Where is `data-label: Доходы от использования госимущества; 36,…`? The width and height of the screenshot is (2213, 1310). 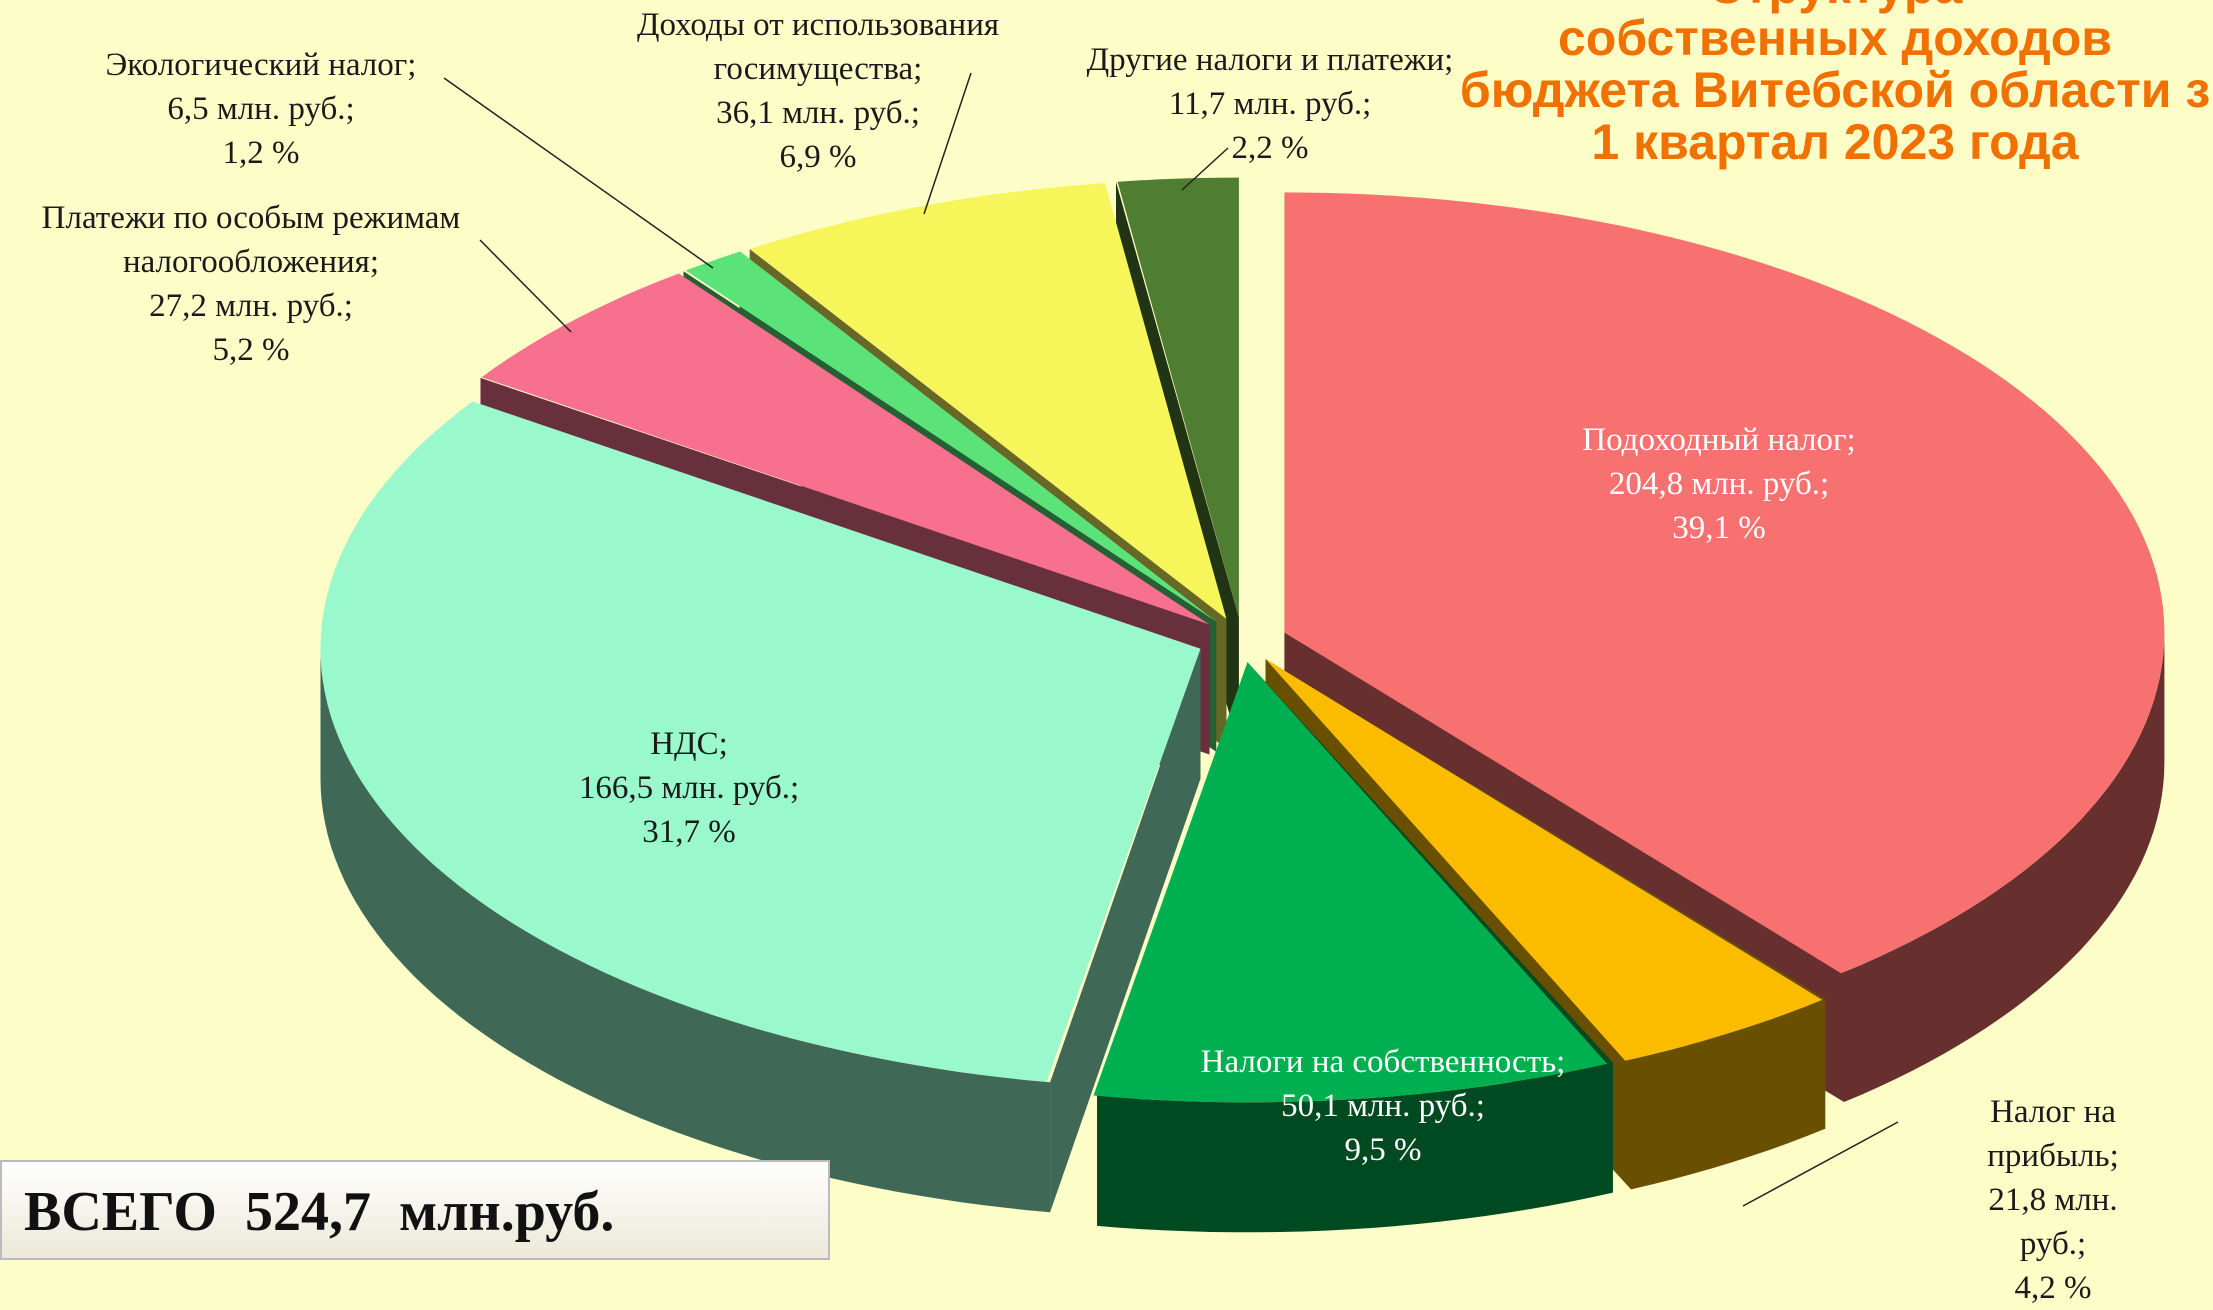
data-label: Доходы от использования госимущества; 36,… is located at coordinates (818, 91).